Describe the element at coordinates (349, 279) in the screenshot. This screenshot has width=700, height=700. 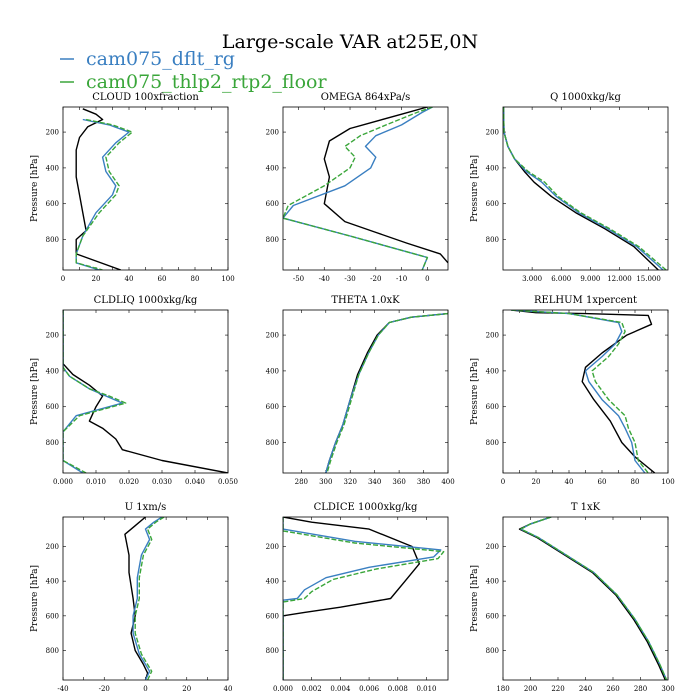
I see `x-tick-label: -30` at that location.